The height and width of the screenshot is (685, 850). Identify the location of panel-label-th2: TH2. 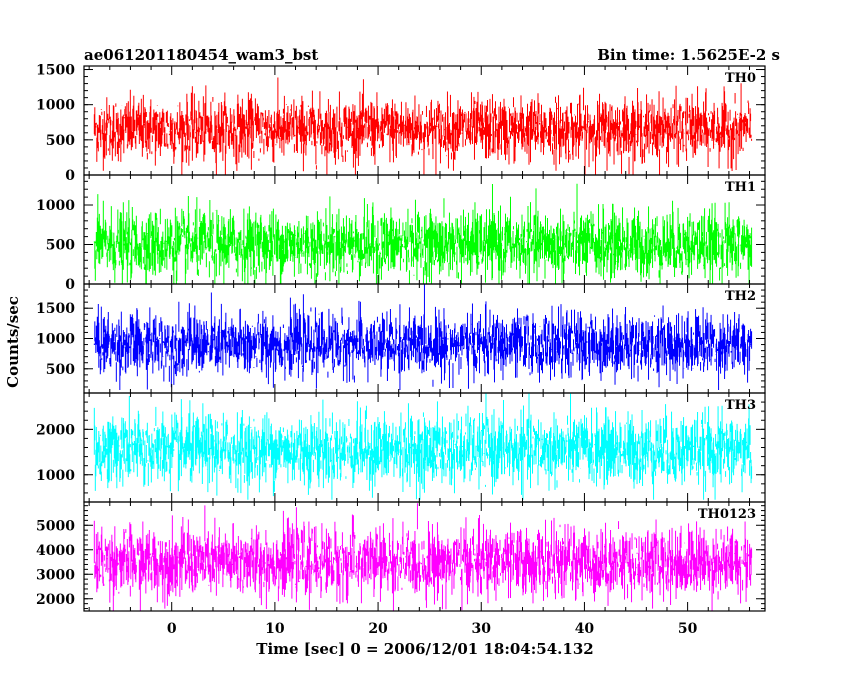
(740, 296).